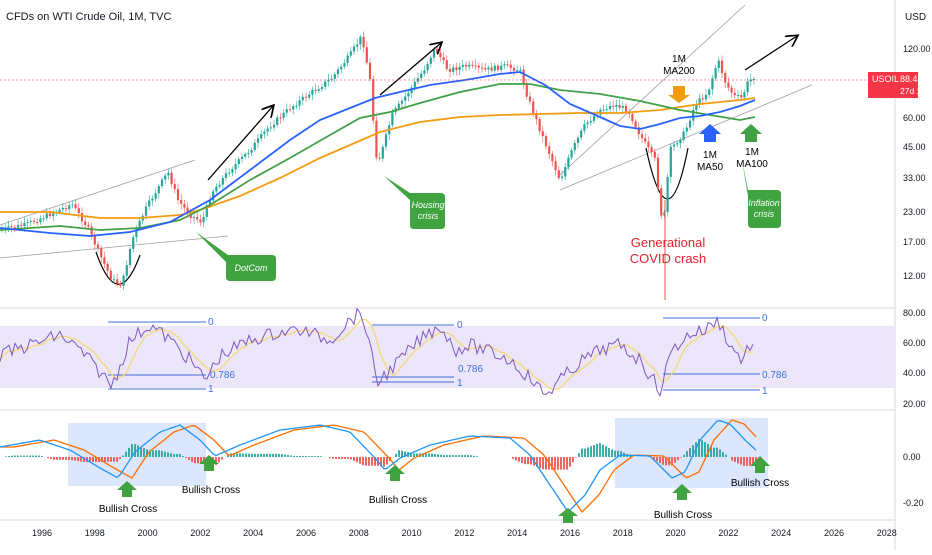 The height and width of the screenshot is (555, 932). What do you see at coordinates (42, 533) in the screenshot?
I see `time-tick-0: 1996` at bounding box center [42, 533].